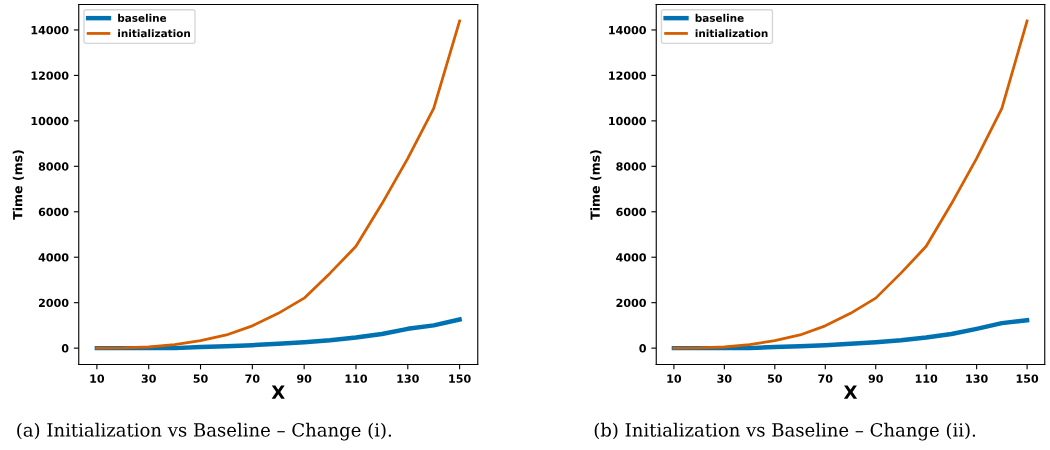  I want to click on text: (b) Initialization vs Baseline – Change (ii)., so click(785, 431).